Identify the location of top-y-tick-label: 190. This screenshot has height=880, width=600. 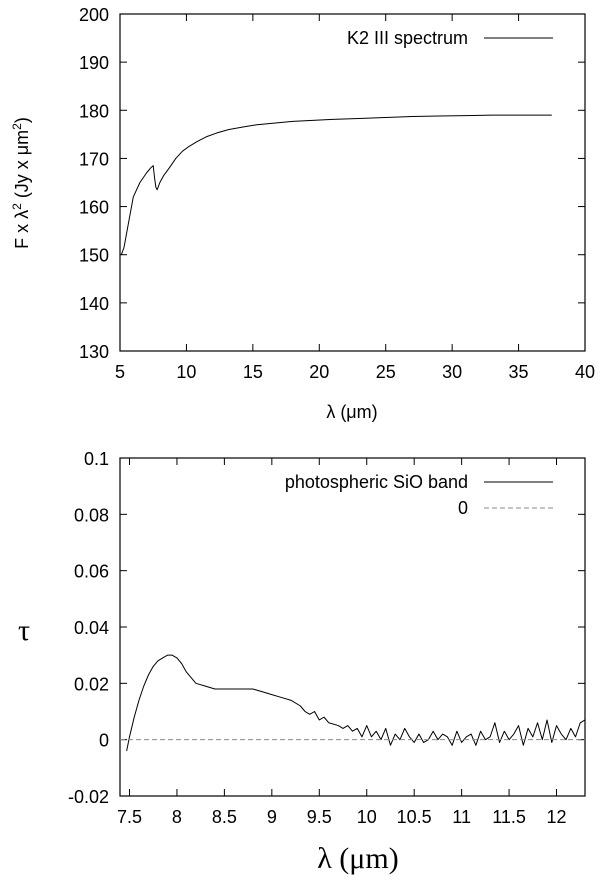
(94, 63).